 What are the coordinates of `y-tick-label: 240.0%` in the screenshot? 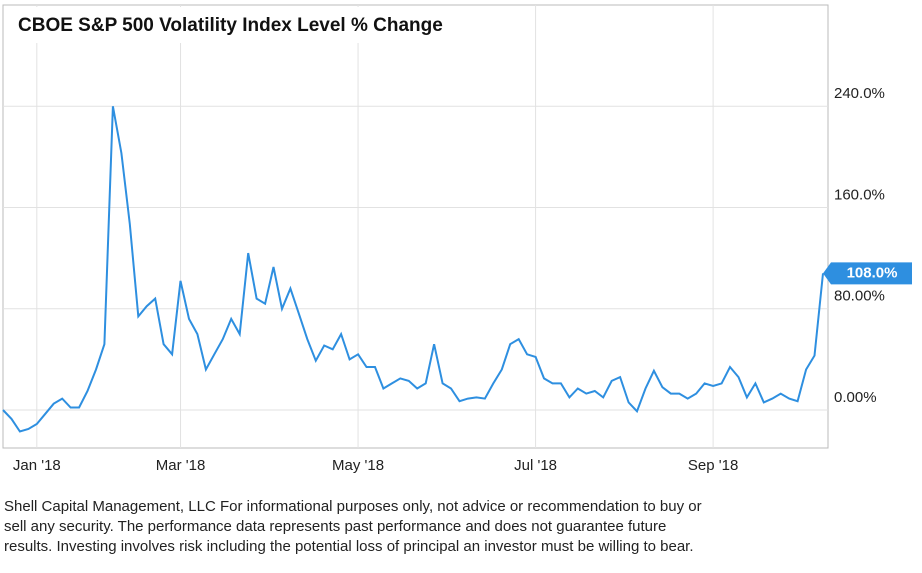 It's located at (859, 93).